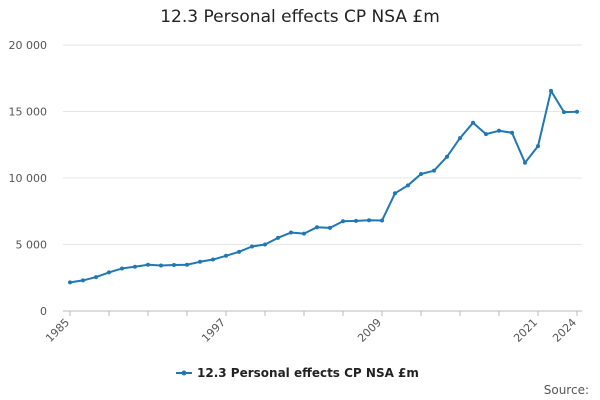 The width and height of the screenshot is (600, 400). Describe the element at coordinates (28, 45) in the screenshot. I see `y-tick-label: 20 000` at that location.